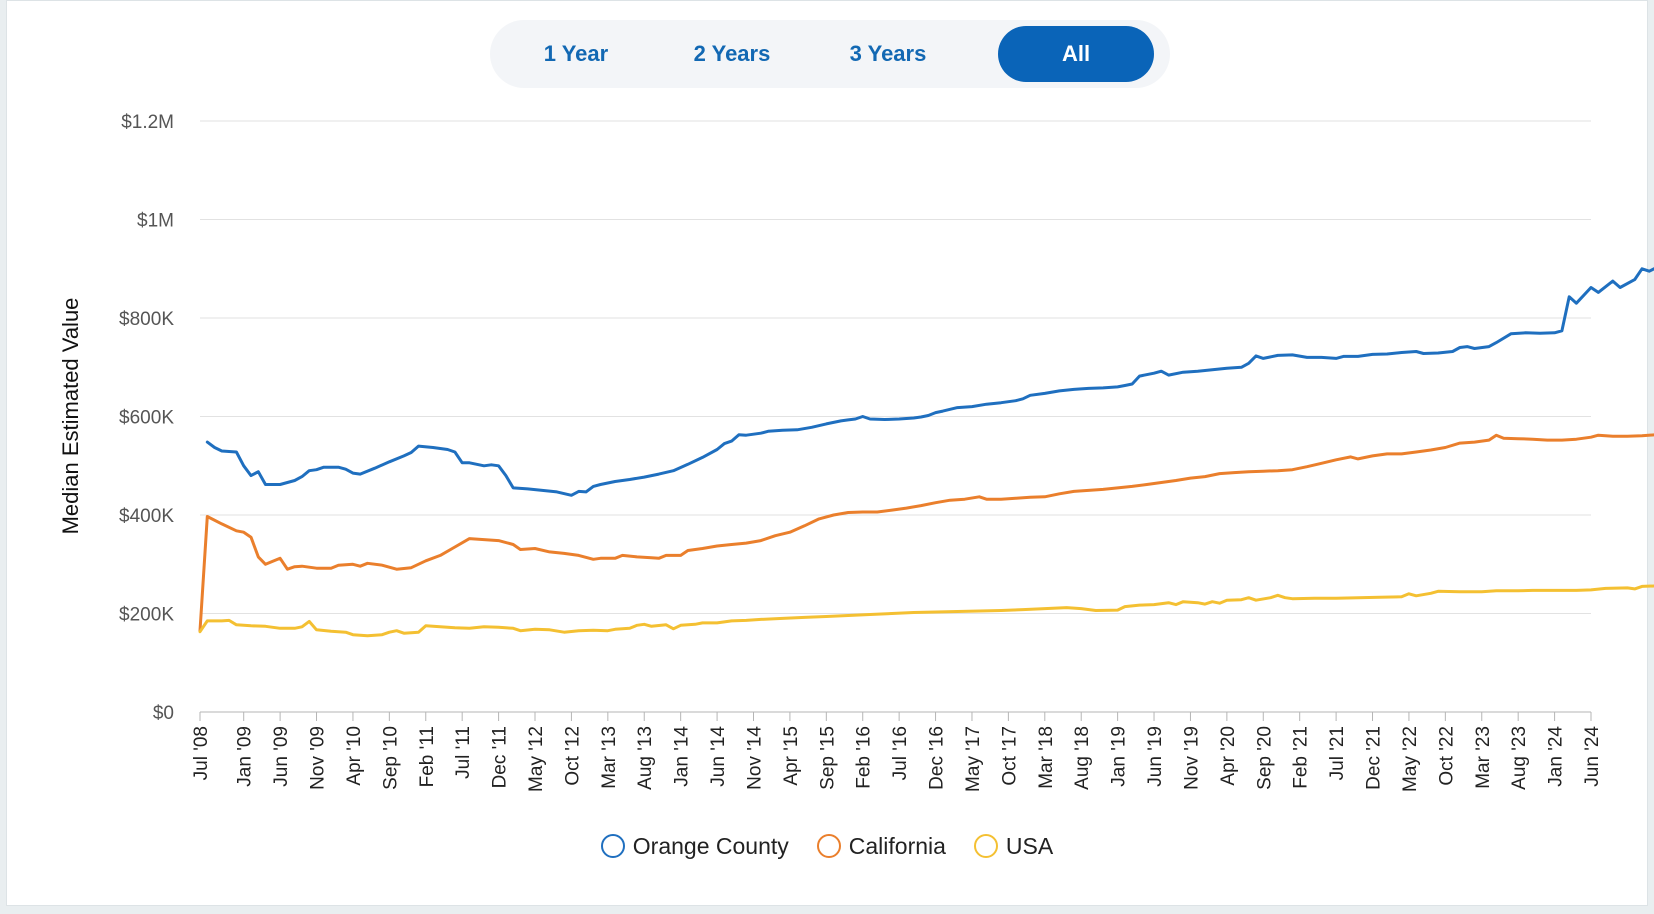 Image resolution: width=1654 pixels, height=914 pixels. Describe the element at coordinates (791, 756) in the screenshot. I see `x-tick-label: Apr '15` at that location.